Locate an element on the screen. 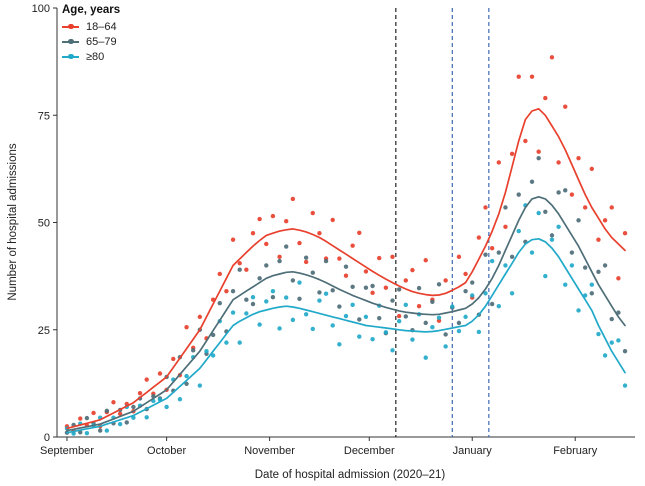 The image size is (645, 486). x-tick-label: January is located at coordinates (473, 451).